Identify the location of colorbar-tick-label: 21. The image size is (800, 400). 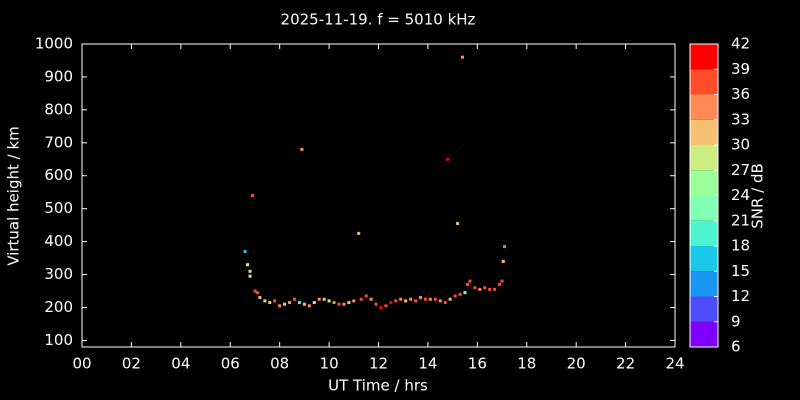
(740, 220).